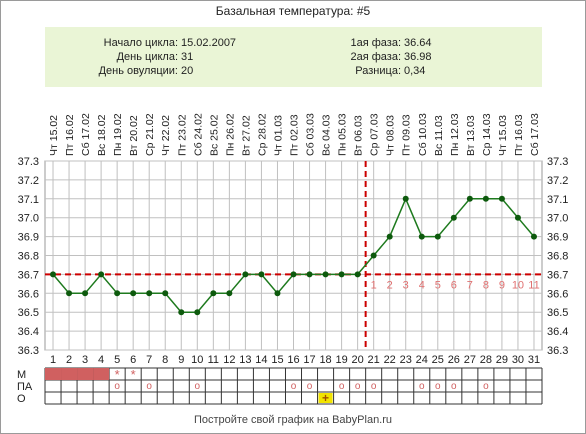  What do you see at coordinates (198, 134) in the screenshot?
I see `date-label: Сб 24.02` at bounding box center [198, 134].